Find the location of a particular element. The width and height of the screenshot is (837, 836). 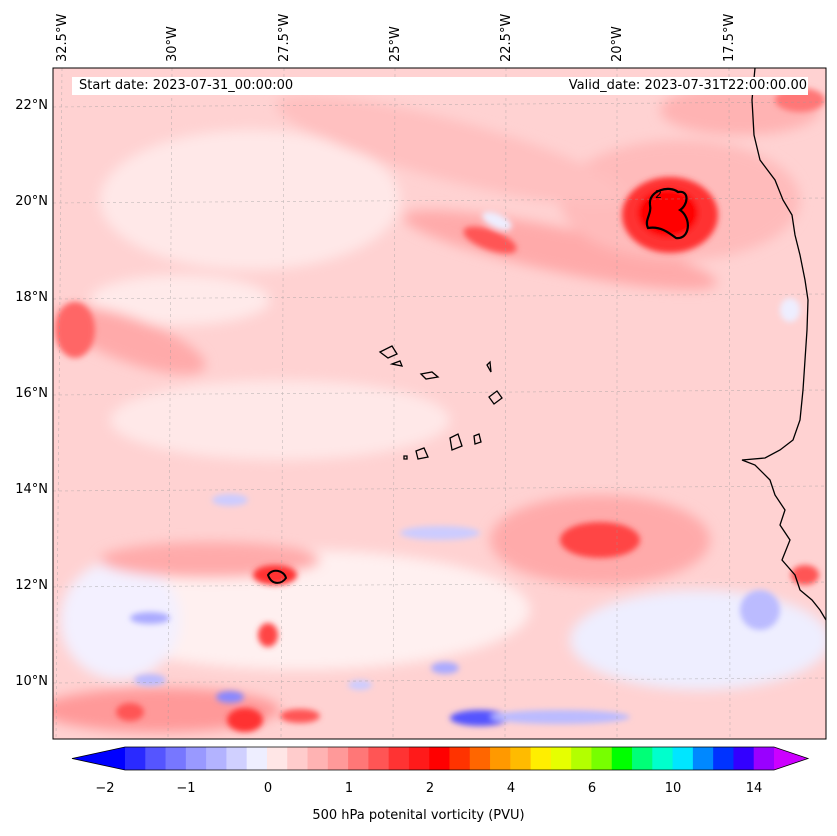

colorbar is located at coordinates (440, 758).